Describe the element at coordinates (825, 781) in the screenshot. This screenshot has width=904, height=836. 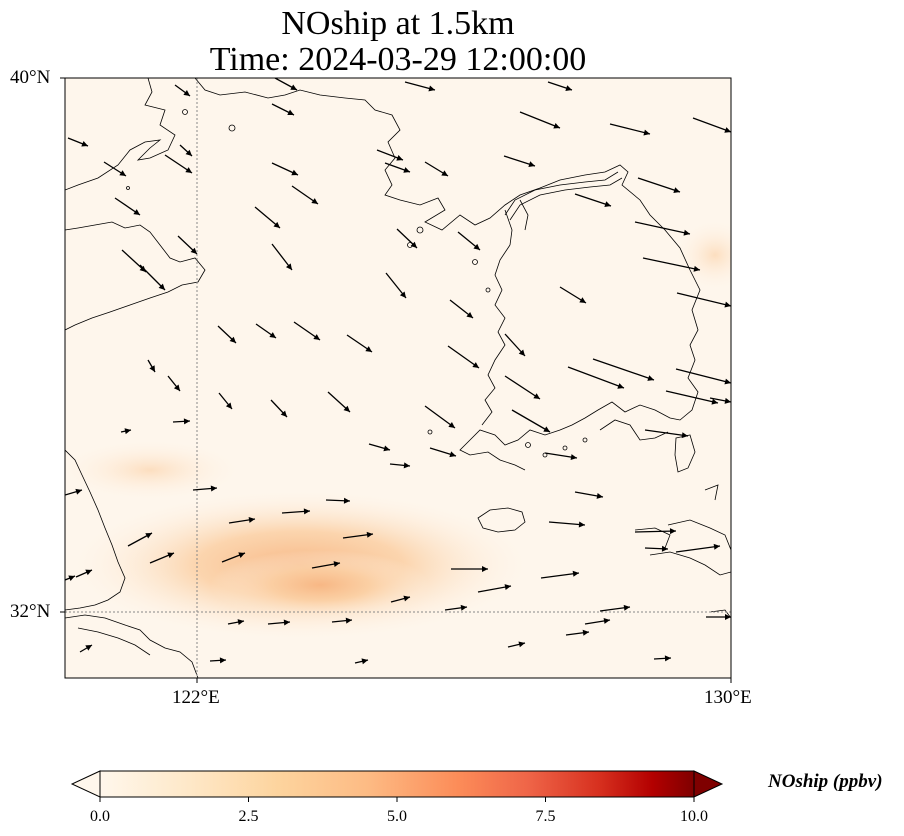
I see `colorbar-label: NOship (ppbv)` at that location.